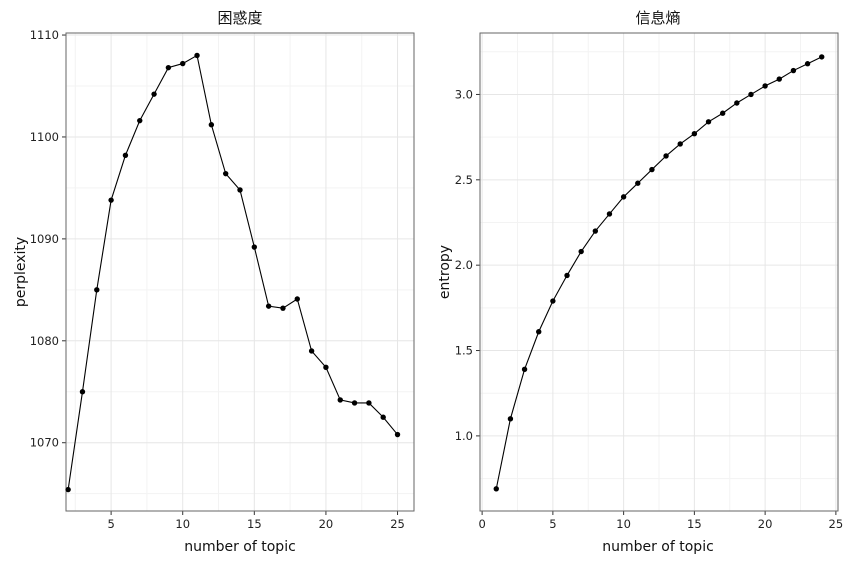  I want to click on entropy-chart-y-tick-label: 1.0, so click(464, 436).